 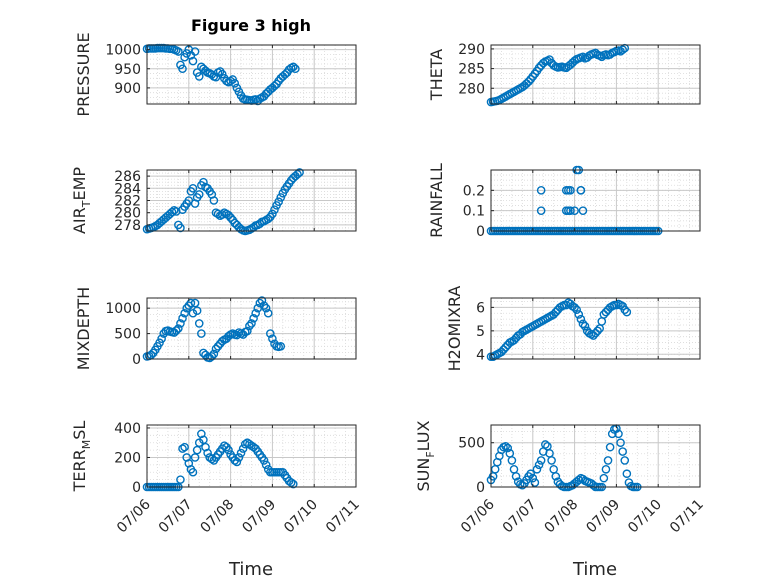 What do you see at coordinates (436, 200) in the screenshot?
I see `y-axis-label: RAINFALL` at bounding box center [436, 200].